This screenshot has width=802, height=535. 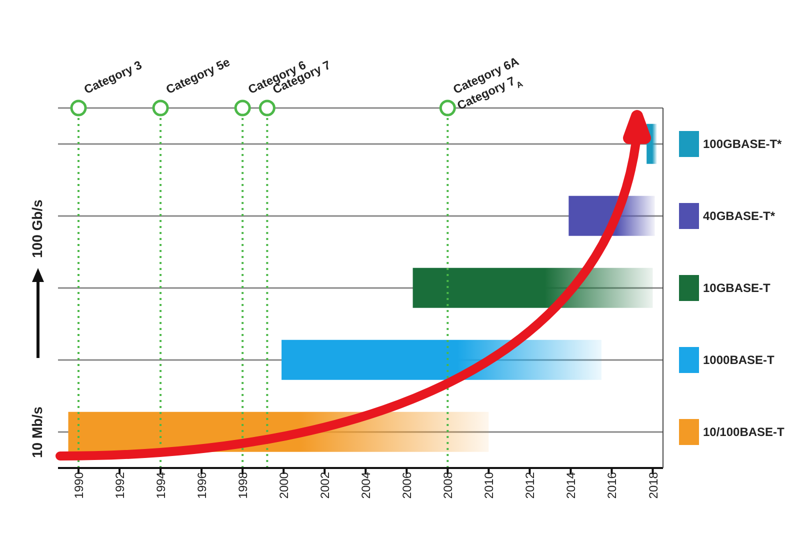 What do you see at coordinates (739, 360) in the screenshot?
I see `y-tick-label: 1000BASE-T` at bounding box center [739, 360].